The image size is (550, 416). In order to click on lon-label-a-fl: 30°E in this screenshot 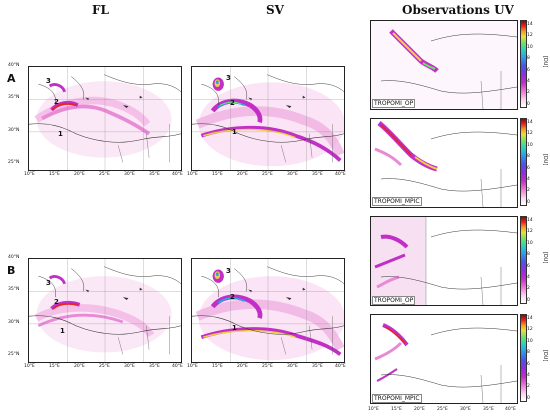, I will do `click(129, 174)`.